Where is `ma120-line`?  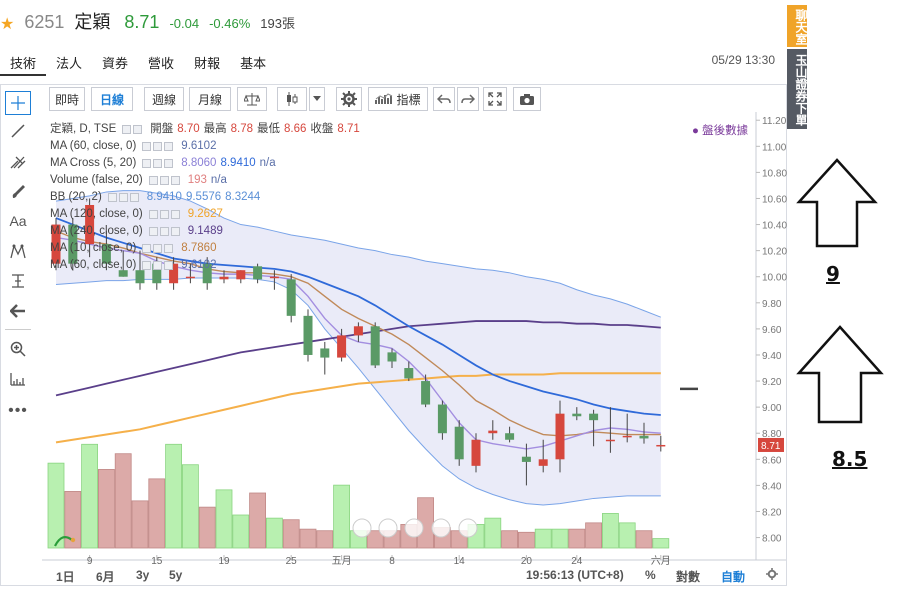
ma120-line is located at coordinates (358, 408).